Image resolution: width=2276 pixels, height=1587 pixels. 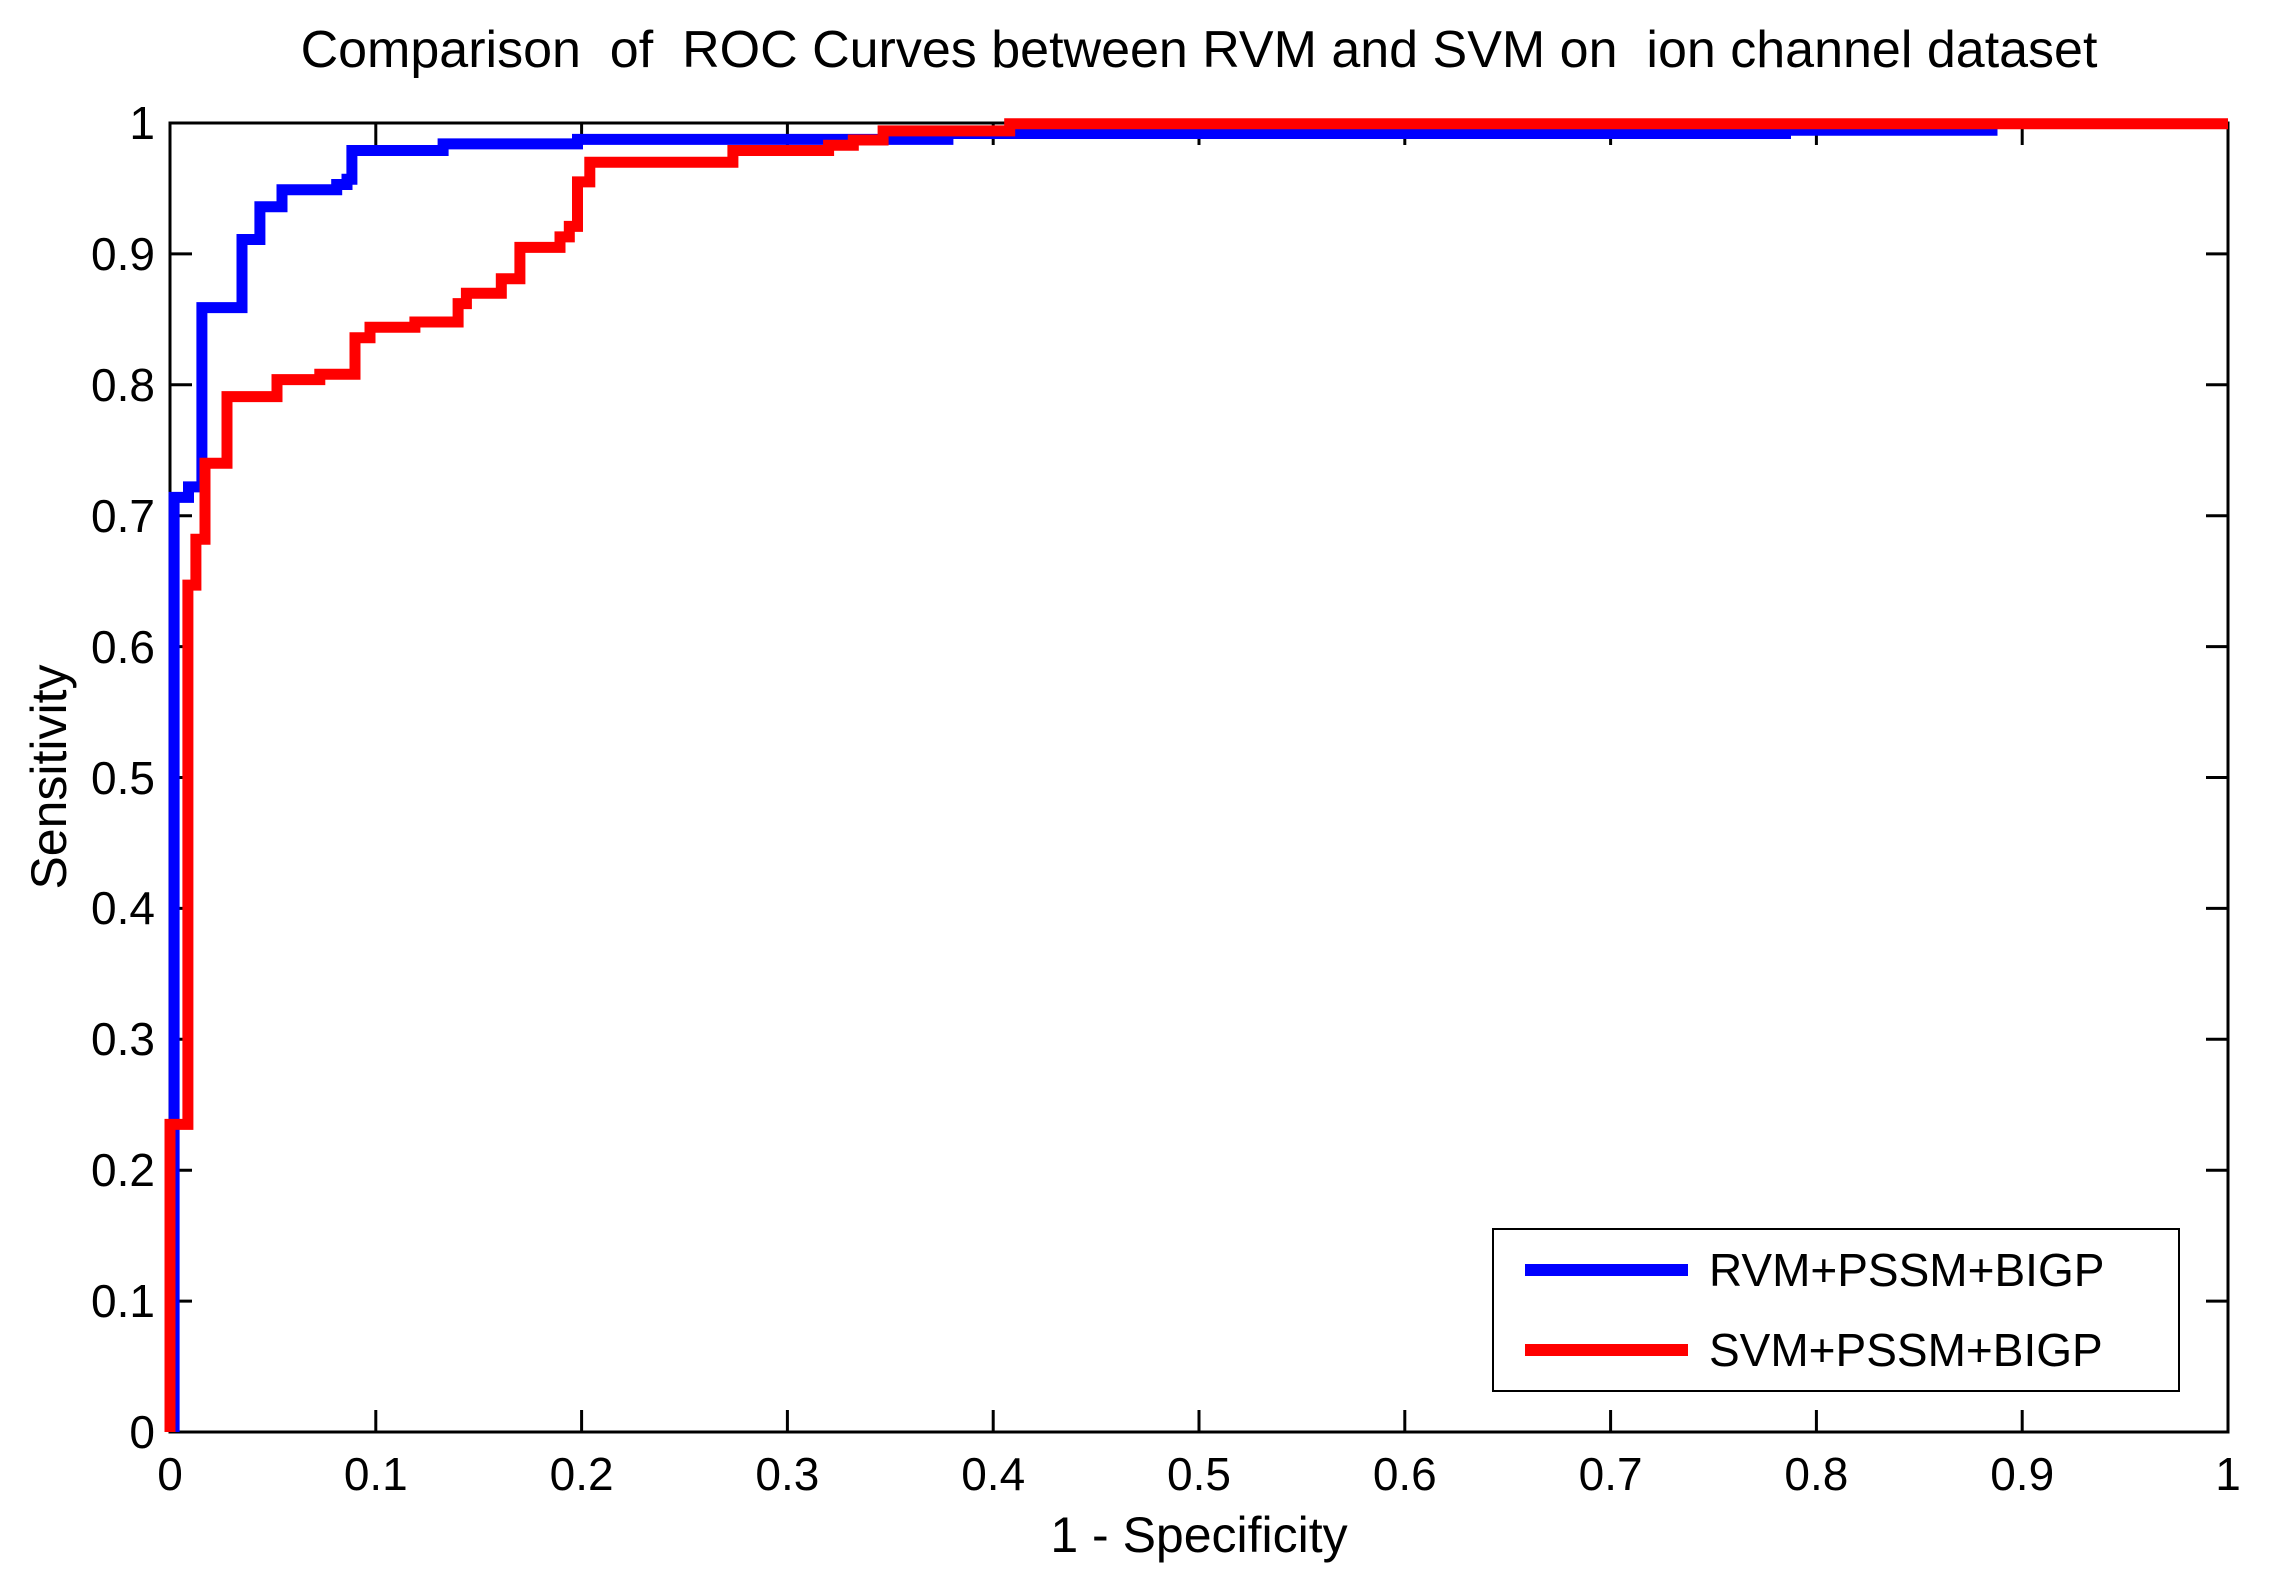 What do you see at coordinates (1404, 1474) in the screenshot?
I see `x-tick-label: 0.6` at bounding box center [1404, 1474].